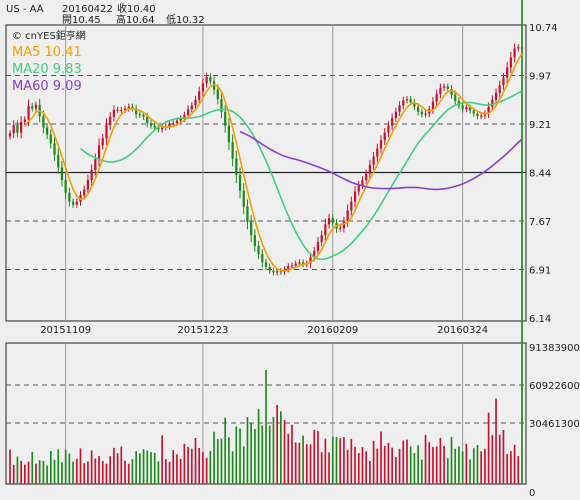 This screenshot has height=500, width=580. Describe the element at coordinates (540, 222) in the screenshot. I see `price-tick-label: 7.67` at that location.